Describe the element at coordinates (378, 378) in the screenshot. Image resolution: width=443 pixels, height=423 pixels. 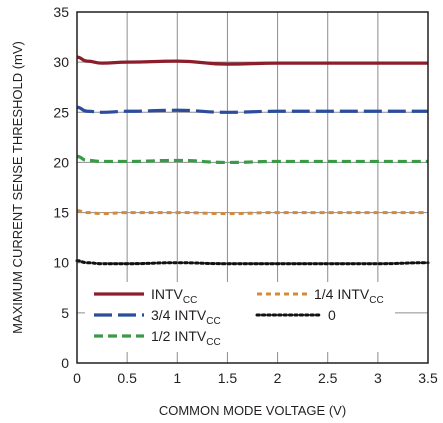
I see `x-tick-label: 3` at that location.